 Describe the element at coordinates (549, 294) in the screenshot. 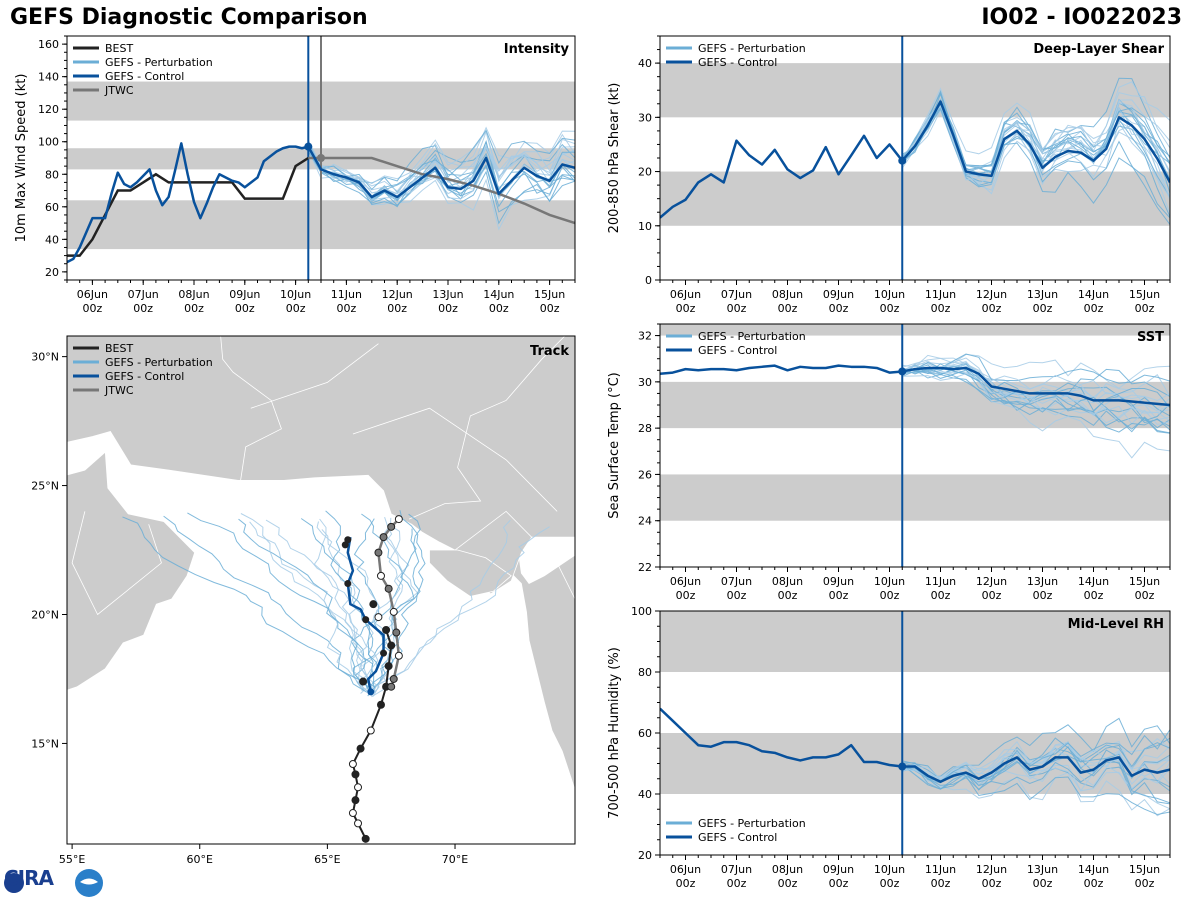

I see `intensity-xtick-date-9: 15Jun` at that location.